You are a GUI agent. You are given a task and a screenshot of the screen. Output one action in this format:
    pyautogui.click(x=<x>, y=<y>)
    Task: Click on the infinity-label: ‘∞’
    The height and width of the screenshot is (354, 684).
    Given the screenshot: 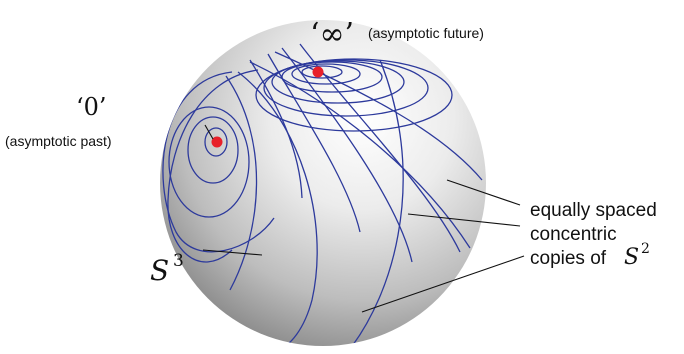 What is the action you would take?
    pyautogui.click(x=332, y=34)
    